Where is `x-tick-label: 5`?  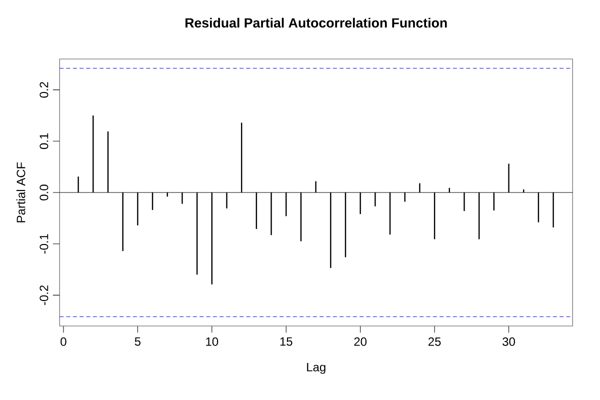 x-tick-label: 5 is located at coordinates (137, 341).